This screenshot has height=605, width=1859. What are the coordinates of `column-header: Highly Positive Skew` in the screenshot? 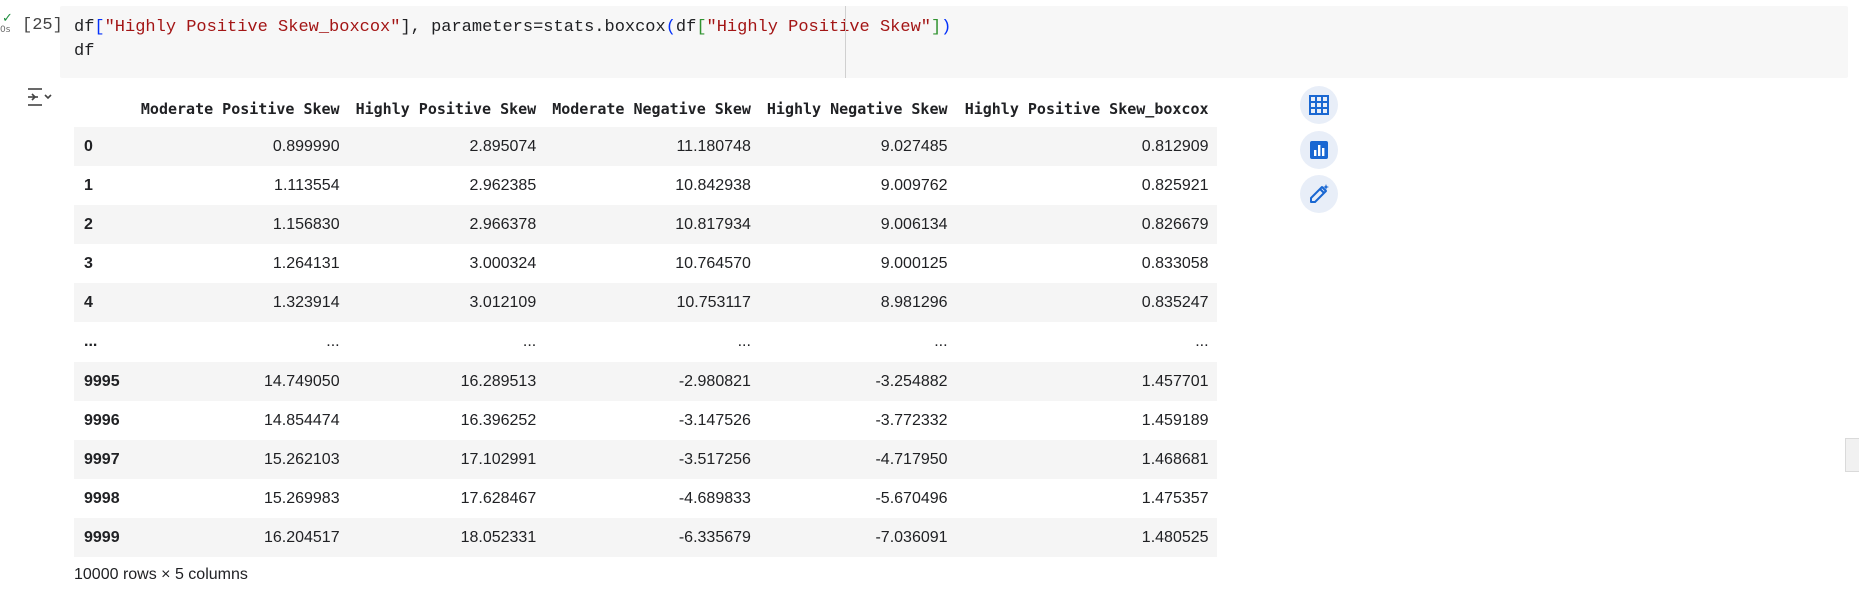 It's located at (446, 108).